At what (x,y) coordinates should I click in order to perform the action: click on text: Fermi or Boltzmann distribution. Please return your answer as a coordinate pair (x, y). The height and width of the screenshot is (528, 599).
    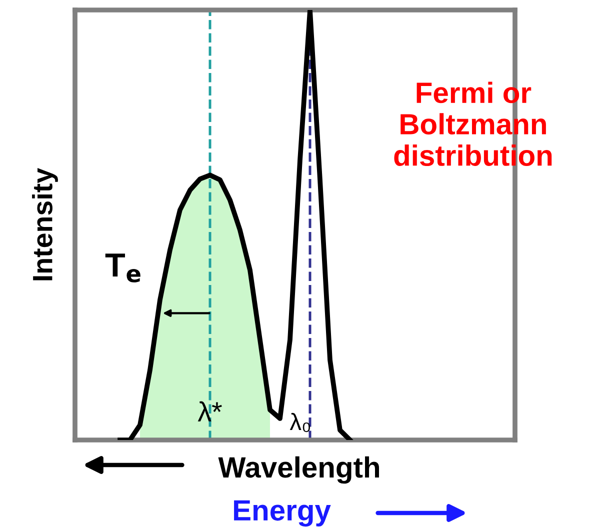
    Looking at the image, I should click on (473, 124).